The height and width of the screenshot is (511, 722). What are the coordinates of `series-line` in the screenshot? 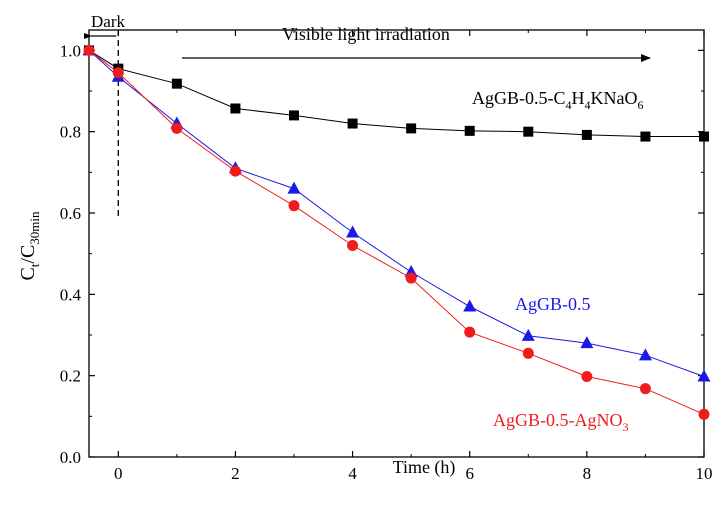 It's located at (396, 93).